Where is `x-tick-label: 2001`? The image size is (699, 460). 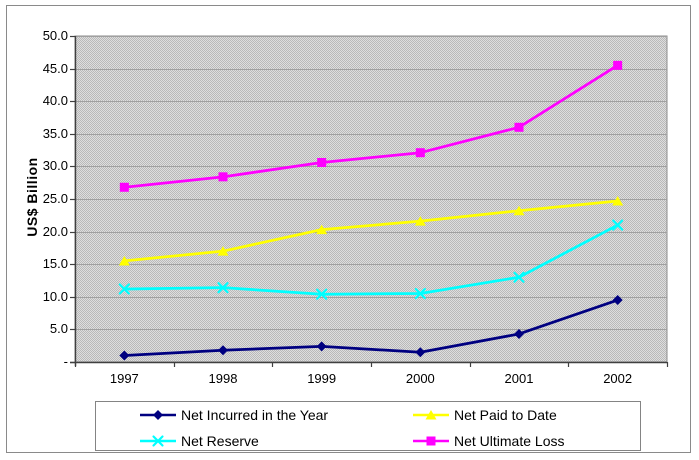
x-tick-label: 2001 is located at coordinates (519, 378).